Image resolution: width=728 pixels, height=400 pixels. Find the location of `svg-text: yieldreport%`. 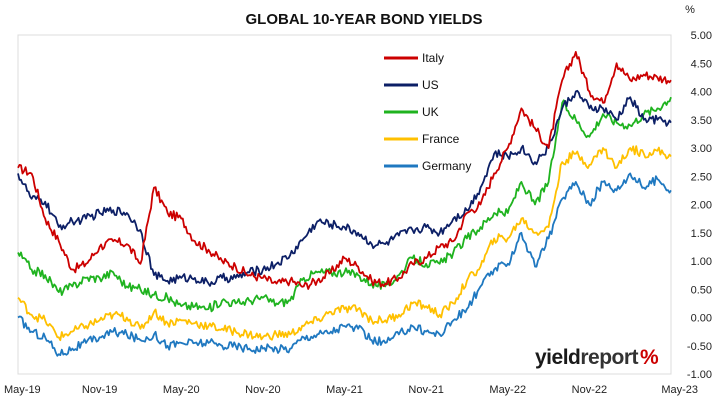

svg-text: yieldreport% is located at coordinates (597, 357).